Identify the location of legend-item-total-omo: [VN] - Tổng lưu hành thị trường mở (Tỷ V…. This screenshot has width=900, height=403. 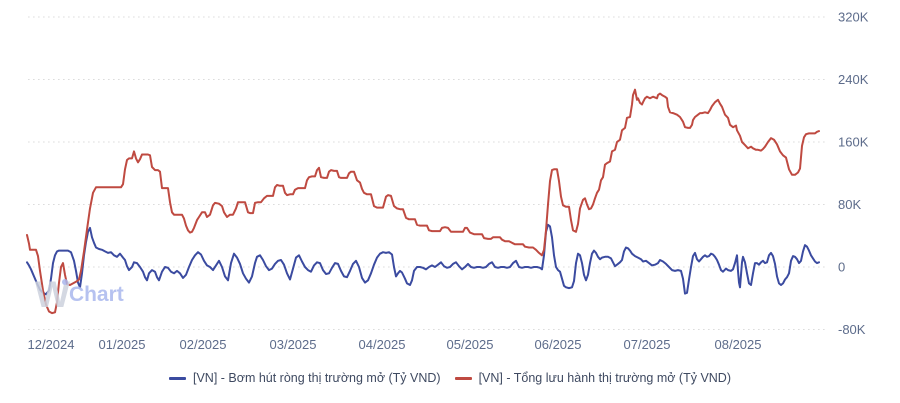
(592, 378).